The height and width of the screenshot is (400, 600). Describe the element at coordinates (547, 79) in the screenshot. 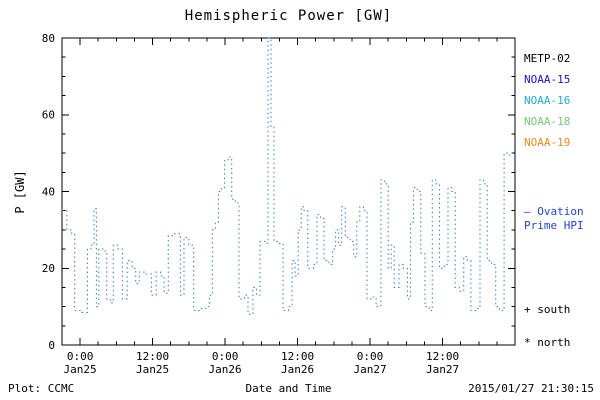

I see `legend-item-noaa-15: NOAA-15` at that location.